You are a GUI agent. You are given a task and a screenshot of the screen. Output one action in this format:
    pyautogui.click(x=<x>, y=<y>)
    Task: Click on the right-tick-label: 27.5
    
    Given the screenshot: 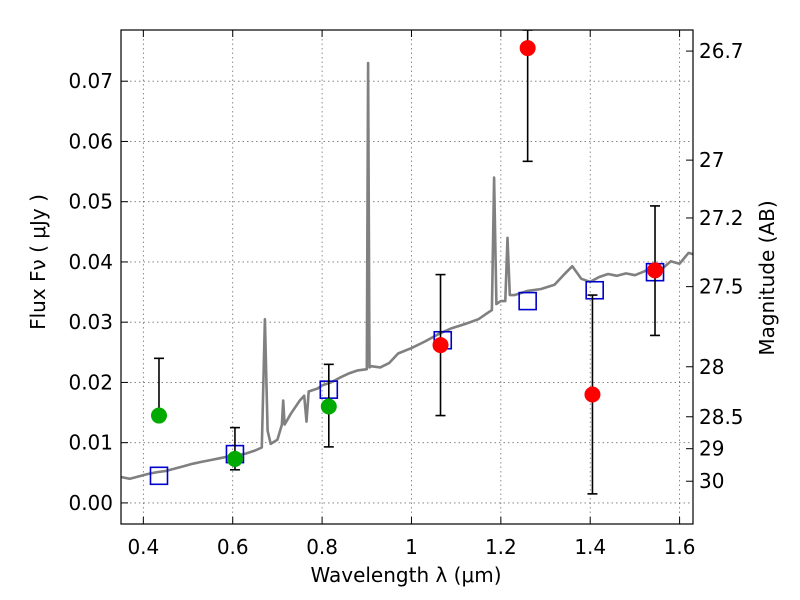 What is the action you would take?
    pyautogui.click(x=721, y=287)
    